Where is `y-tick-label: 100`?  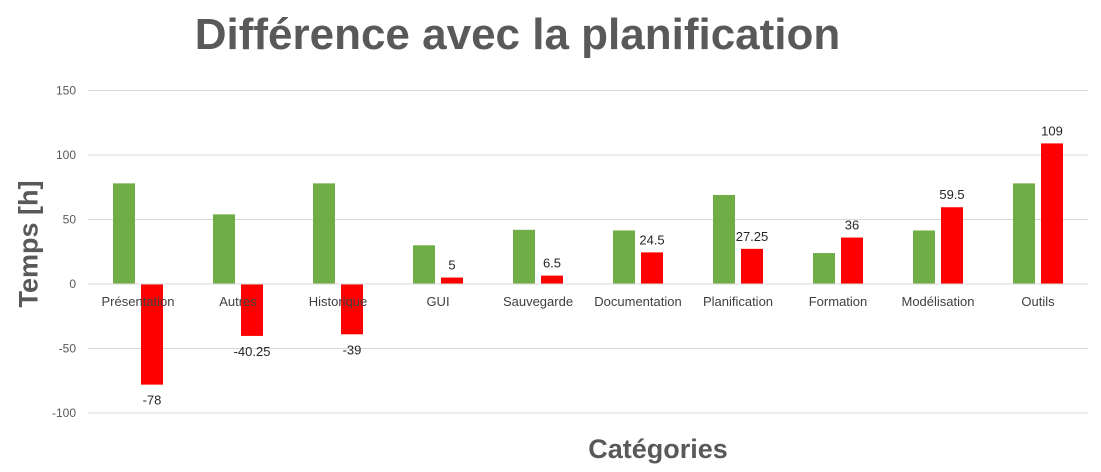 y-tick-label: 100 is located at coordinates (66, 155).